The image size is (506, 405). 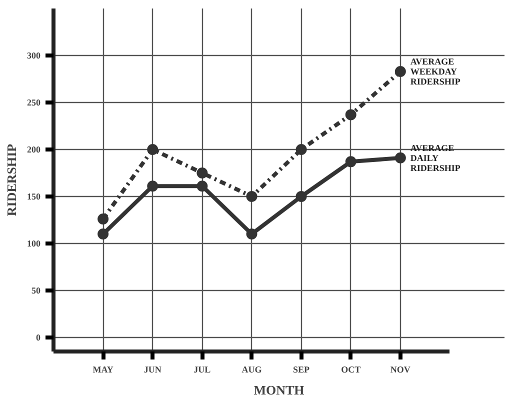 I want to click on y-tick-label: 50, so click(x=36, y=290).